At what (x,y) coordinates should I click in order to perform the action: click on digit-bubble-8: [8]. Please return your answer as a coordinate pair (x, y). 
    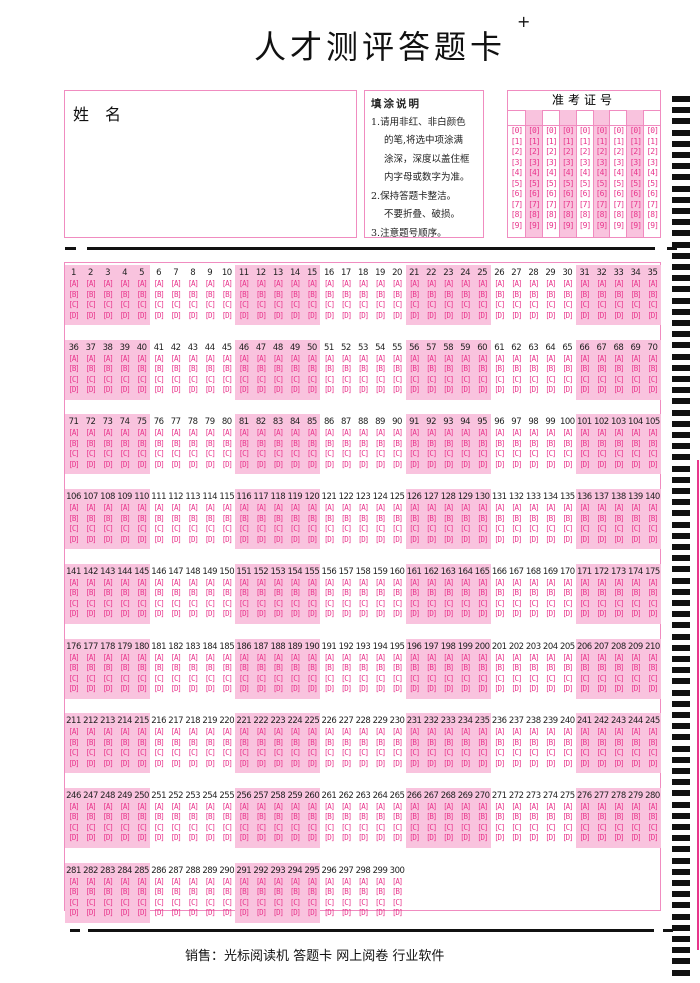
    Looking at the image, I should click on (601, 214).